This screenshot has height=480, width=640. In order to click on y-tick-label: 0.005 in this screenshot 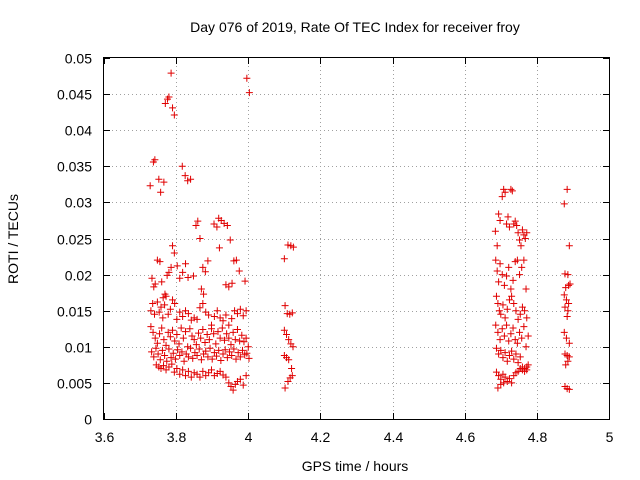, I will do `click(74, 384)`.